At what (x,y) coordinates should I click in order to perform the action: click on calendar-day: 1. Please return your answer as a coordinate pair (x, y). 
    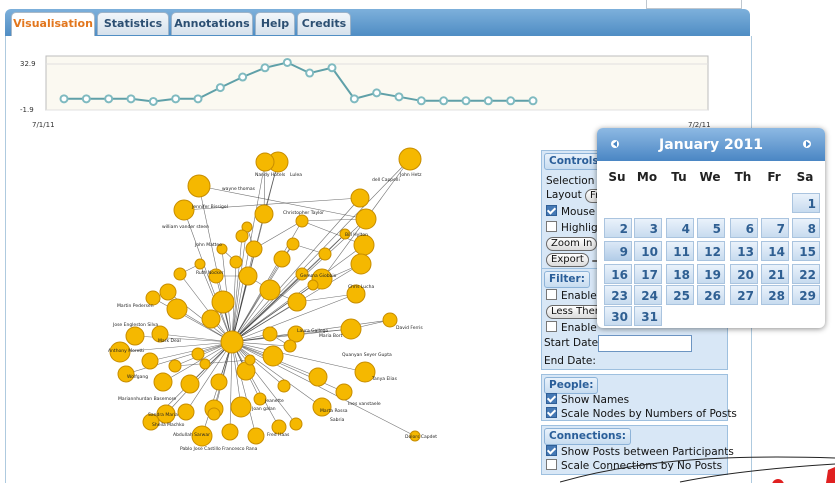
    Looking at the image, I should click on (806, 203).